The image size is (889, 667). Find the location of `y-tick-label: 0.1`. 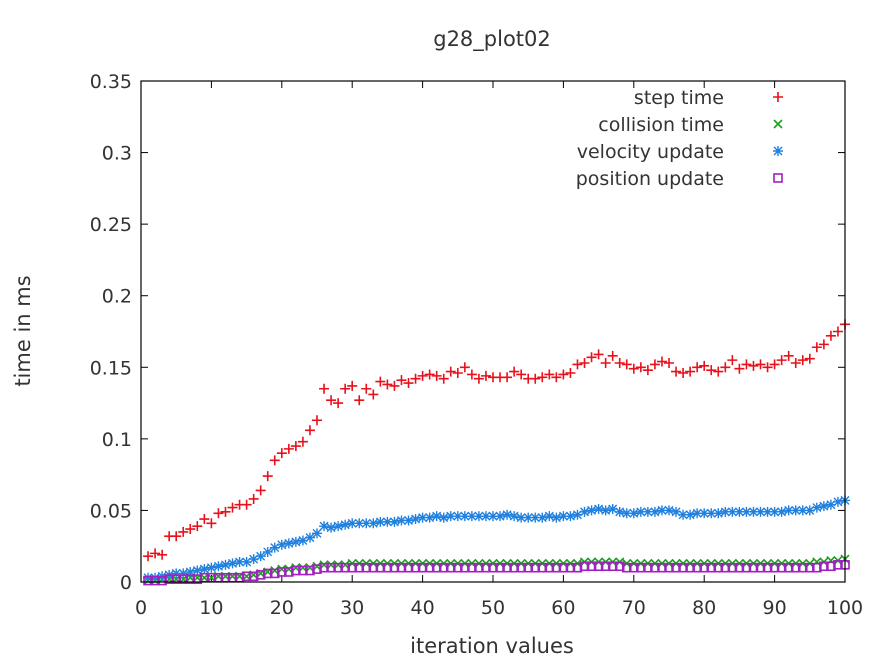

y-tick-label: 0.1 is located at coordinates (117, 440).